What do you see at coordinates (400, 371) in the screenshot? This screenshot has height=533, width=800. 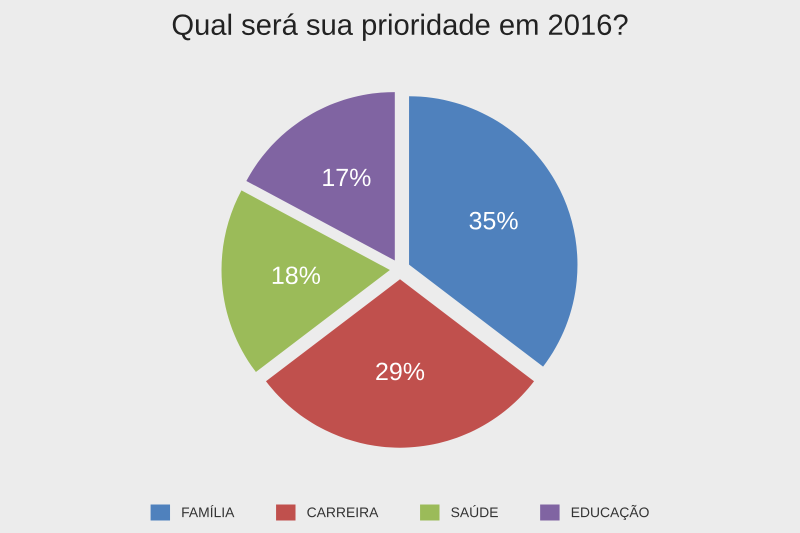 I see `data-label: 29%` at bounding box center [400, 371].